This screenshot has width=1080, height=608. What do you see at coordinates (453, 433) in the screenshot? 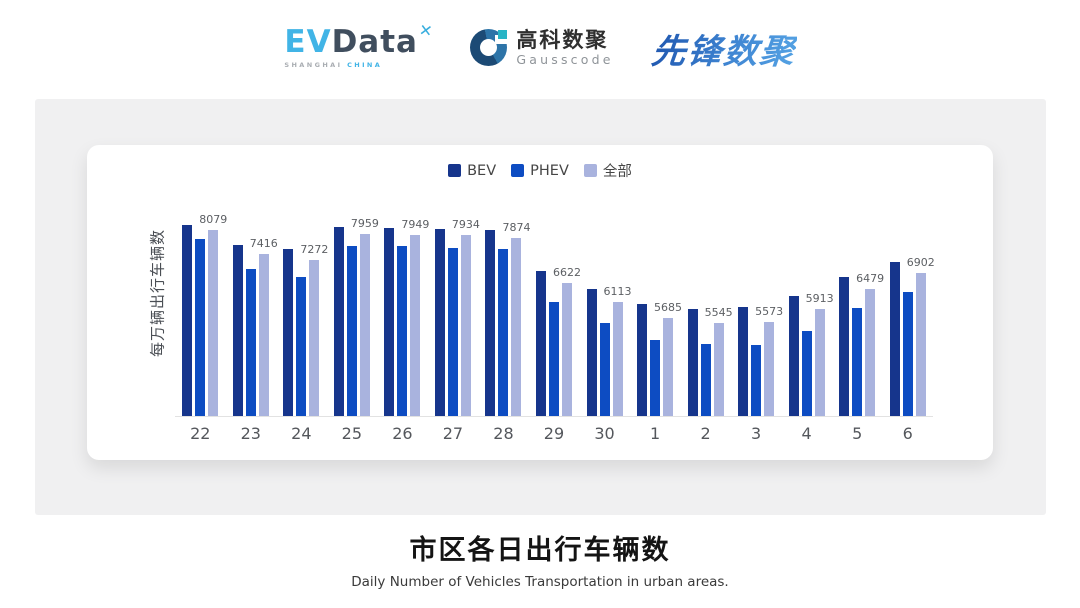
I see `x-tick-27: 27` at bounding box center [453, 433].